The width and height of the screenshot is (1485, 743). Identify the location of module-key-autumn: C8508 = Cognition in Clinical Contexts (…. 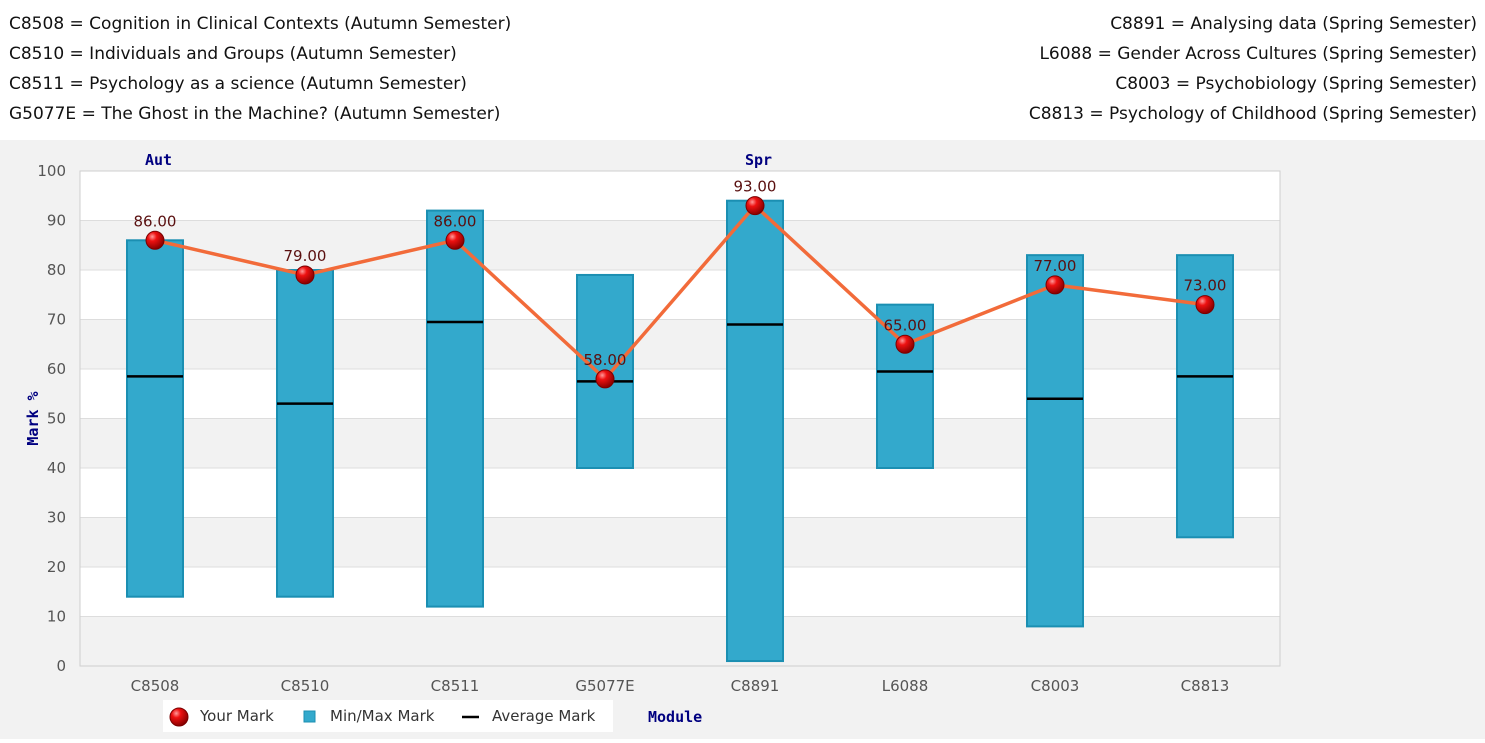
(260, 69).